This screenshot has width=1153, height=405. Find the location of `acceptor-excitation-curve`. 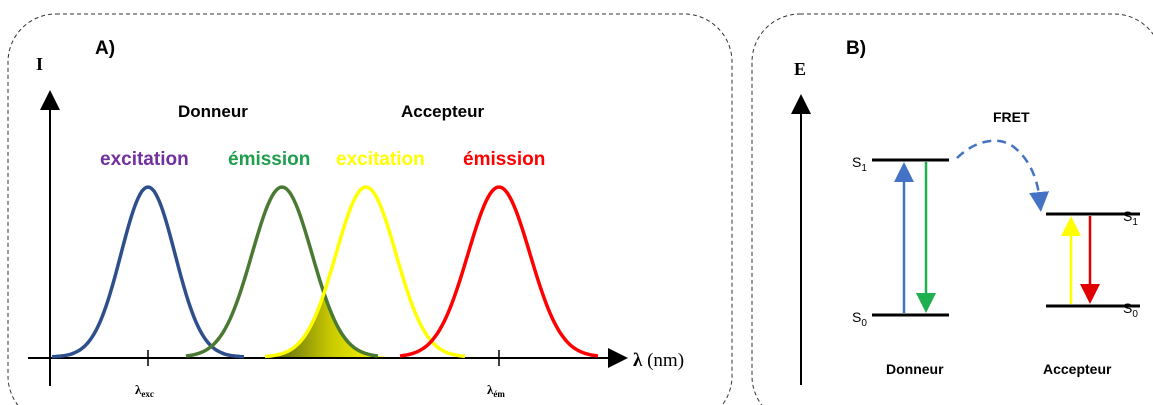

acceptor-excitation-curve is located at coordinates (365, 272).